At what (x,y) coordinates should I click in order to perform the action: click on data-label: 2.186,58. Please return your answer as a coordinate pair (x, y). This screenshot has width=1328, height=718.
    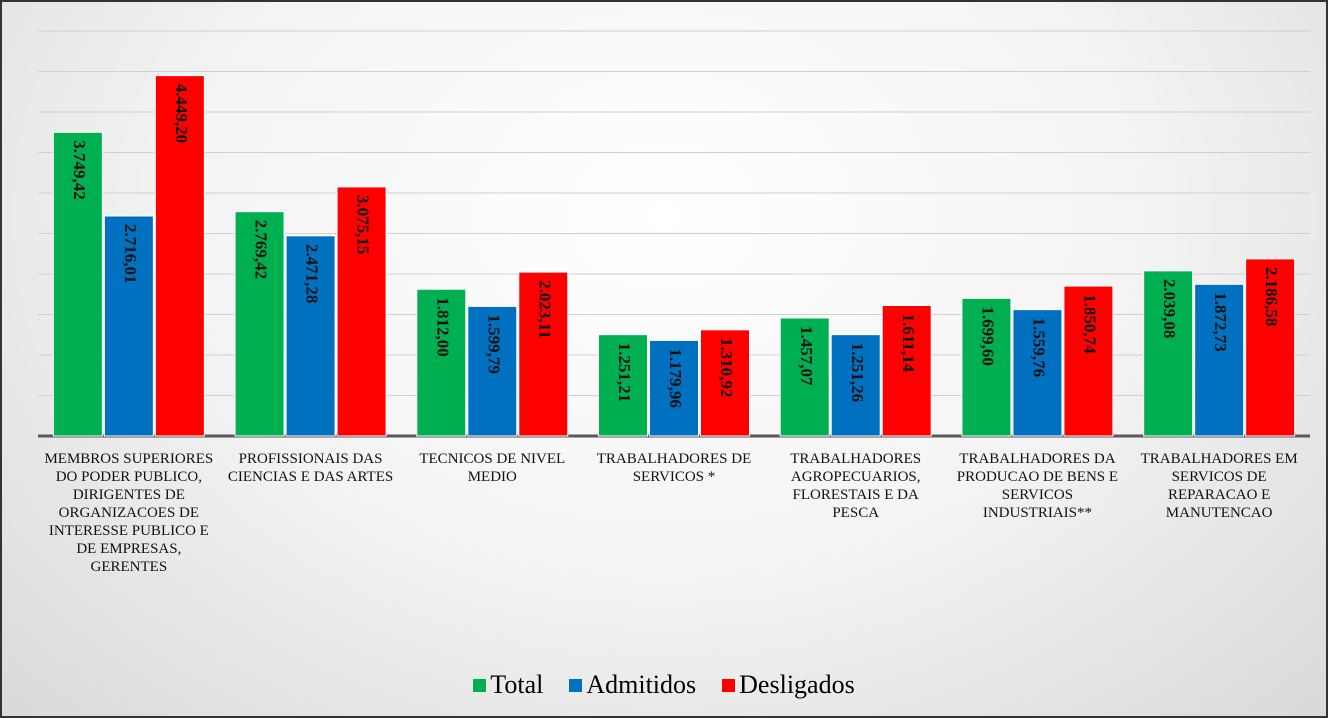
    Looking at the image, I should click on (1271, 297).